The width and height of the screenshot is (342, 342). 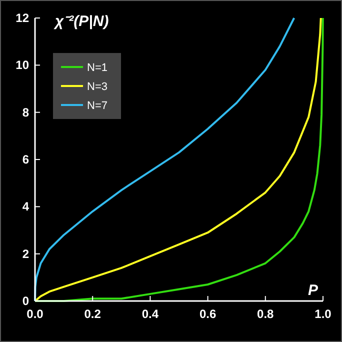 What do you see at coordinates (97, 87) in the screenshot?
I see `legend-label: N=3` at bounding box center [97, 87].